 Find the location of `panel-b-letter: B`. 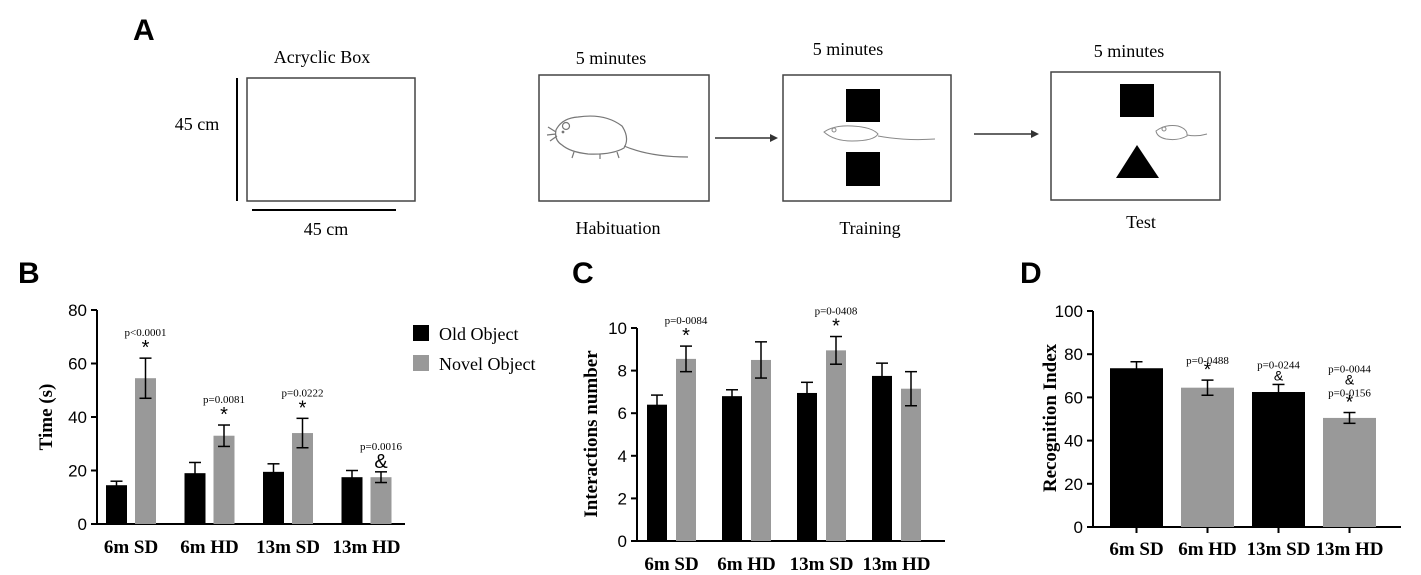

panel-b-letter: B is located at coordinates (29, 273).